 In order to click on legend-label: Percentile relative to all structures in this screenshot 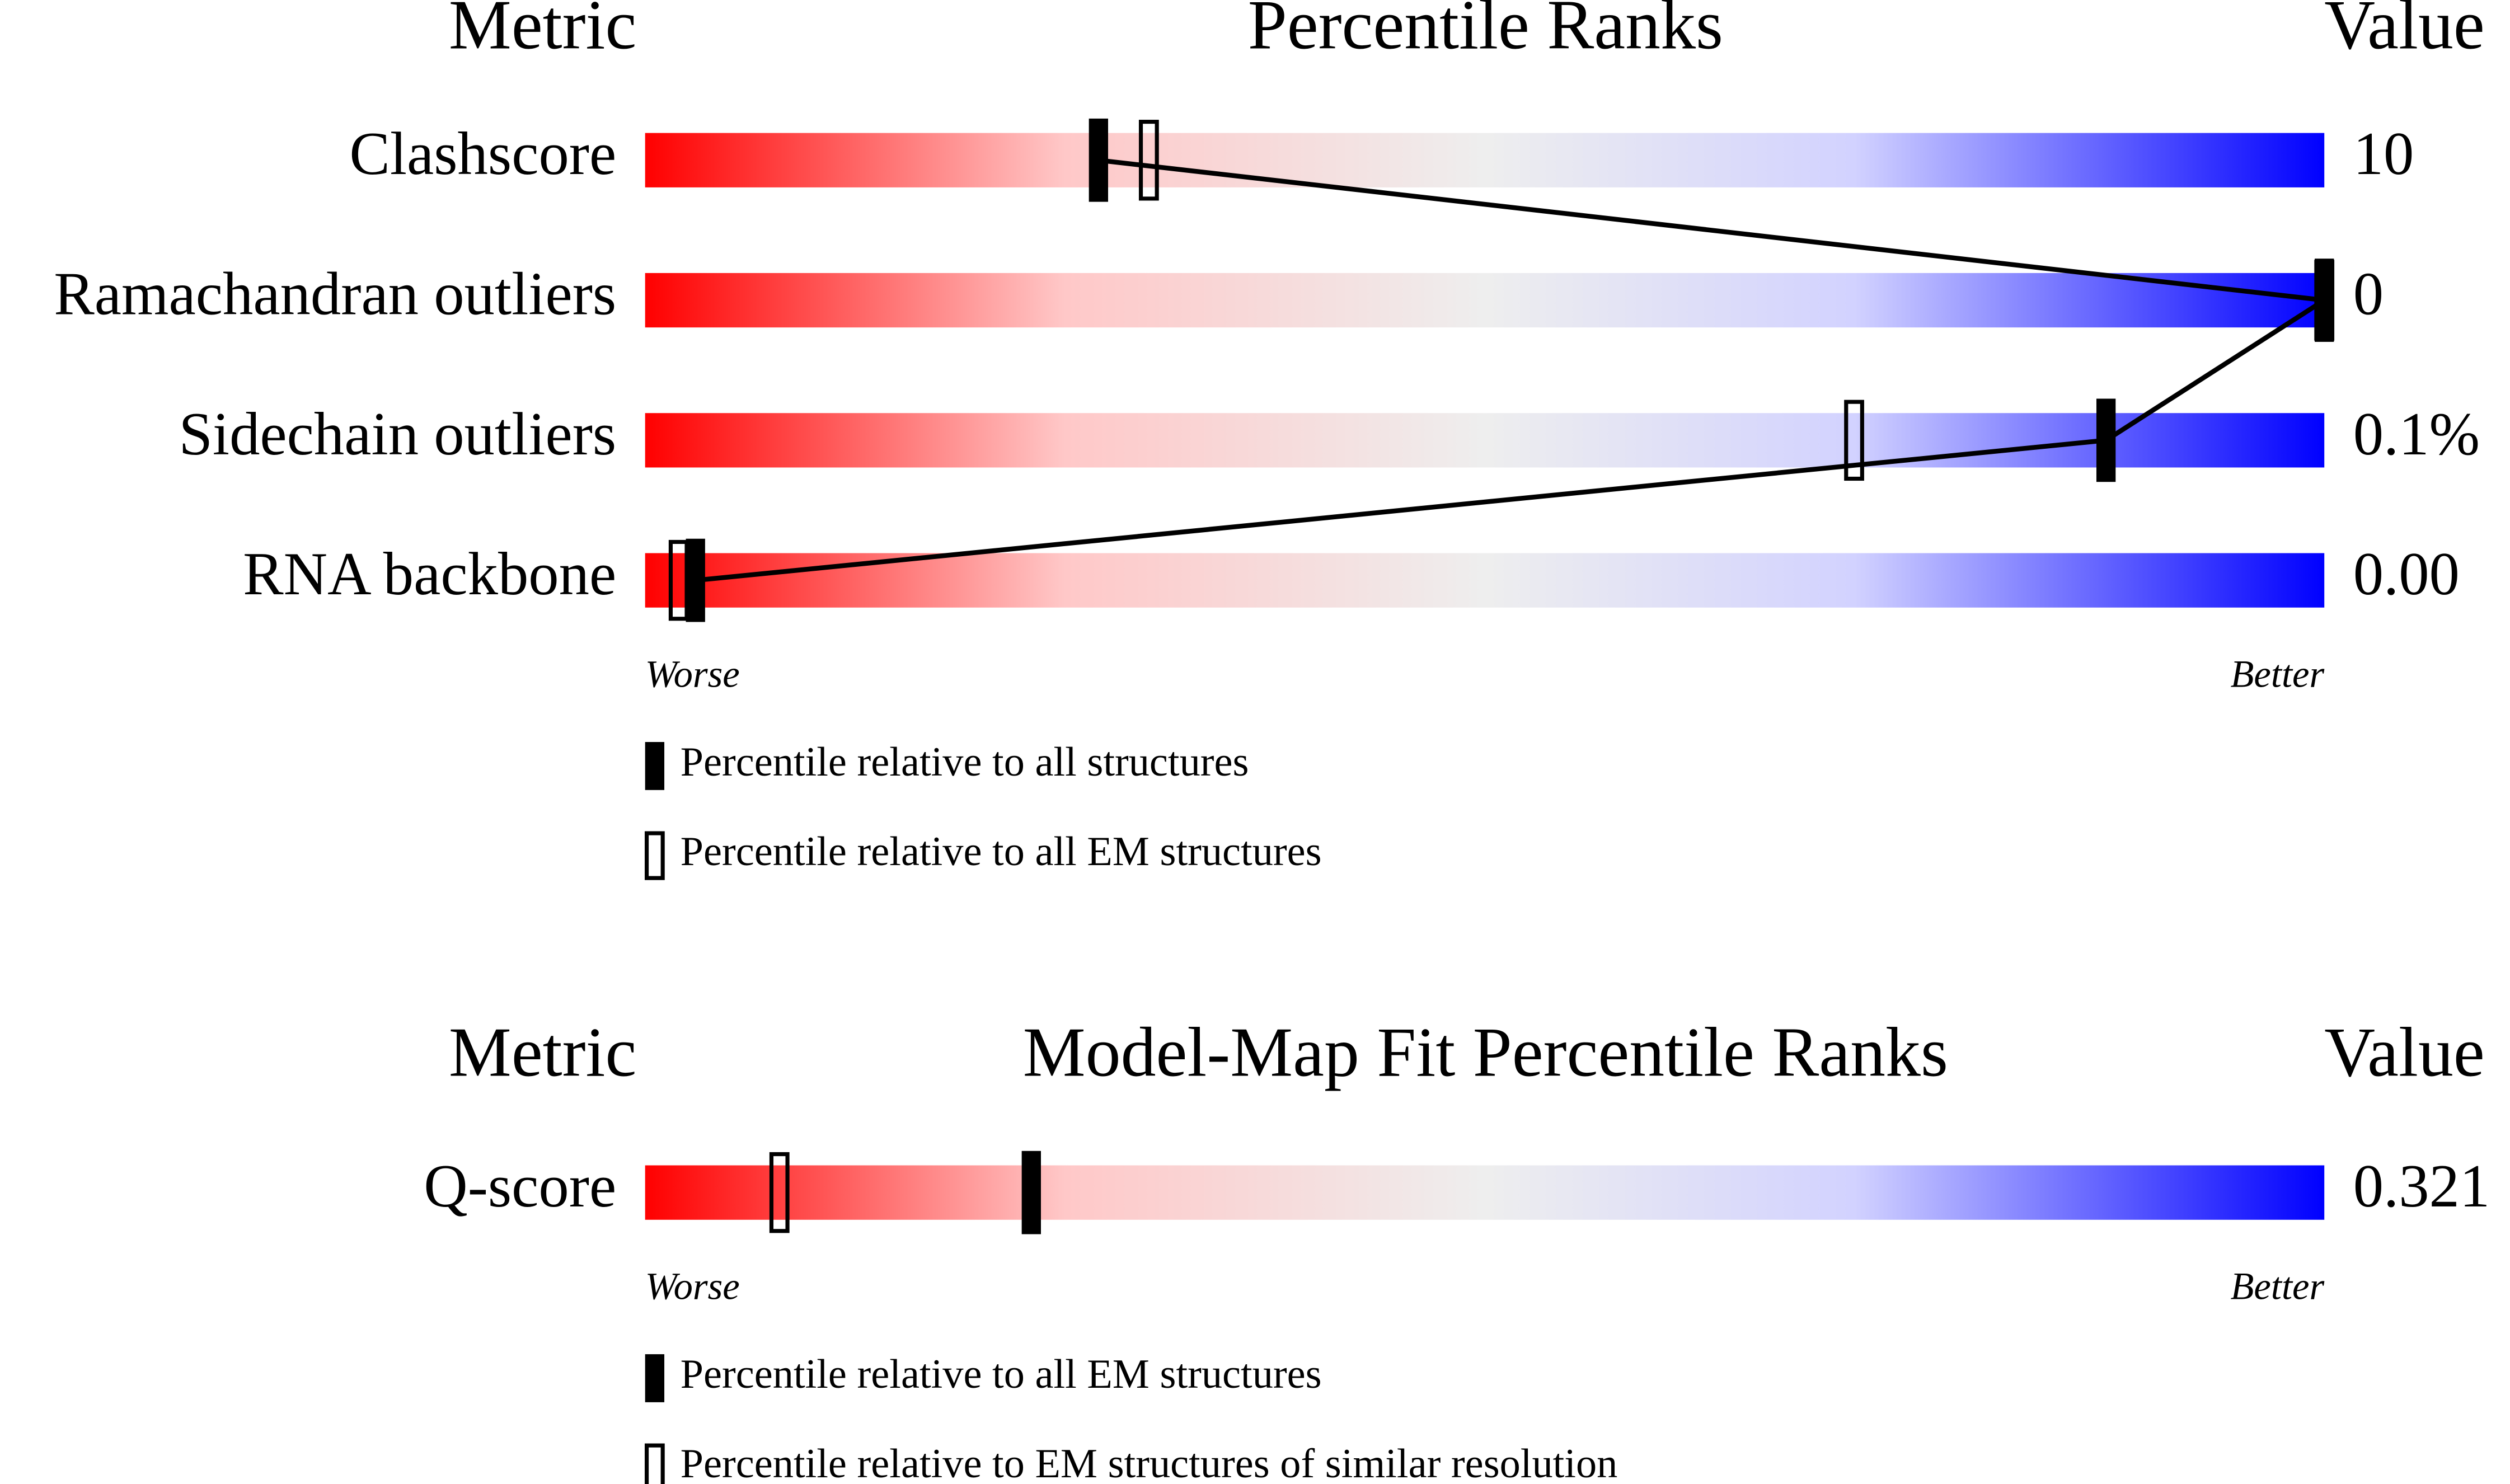, I will do `click(965, 762)`.